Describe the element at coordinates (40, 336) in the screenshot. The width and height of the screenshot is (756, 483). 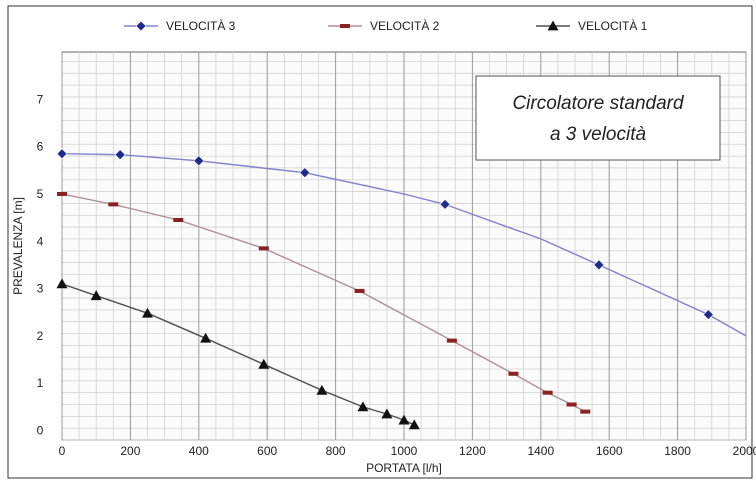
I see `y-tick-label: 2` at that location.